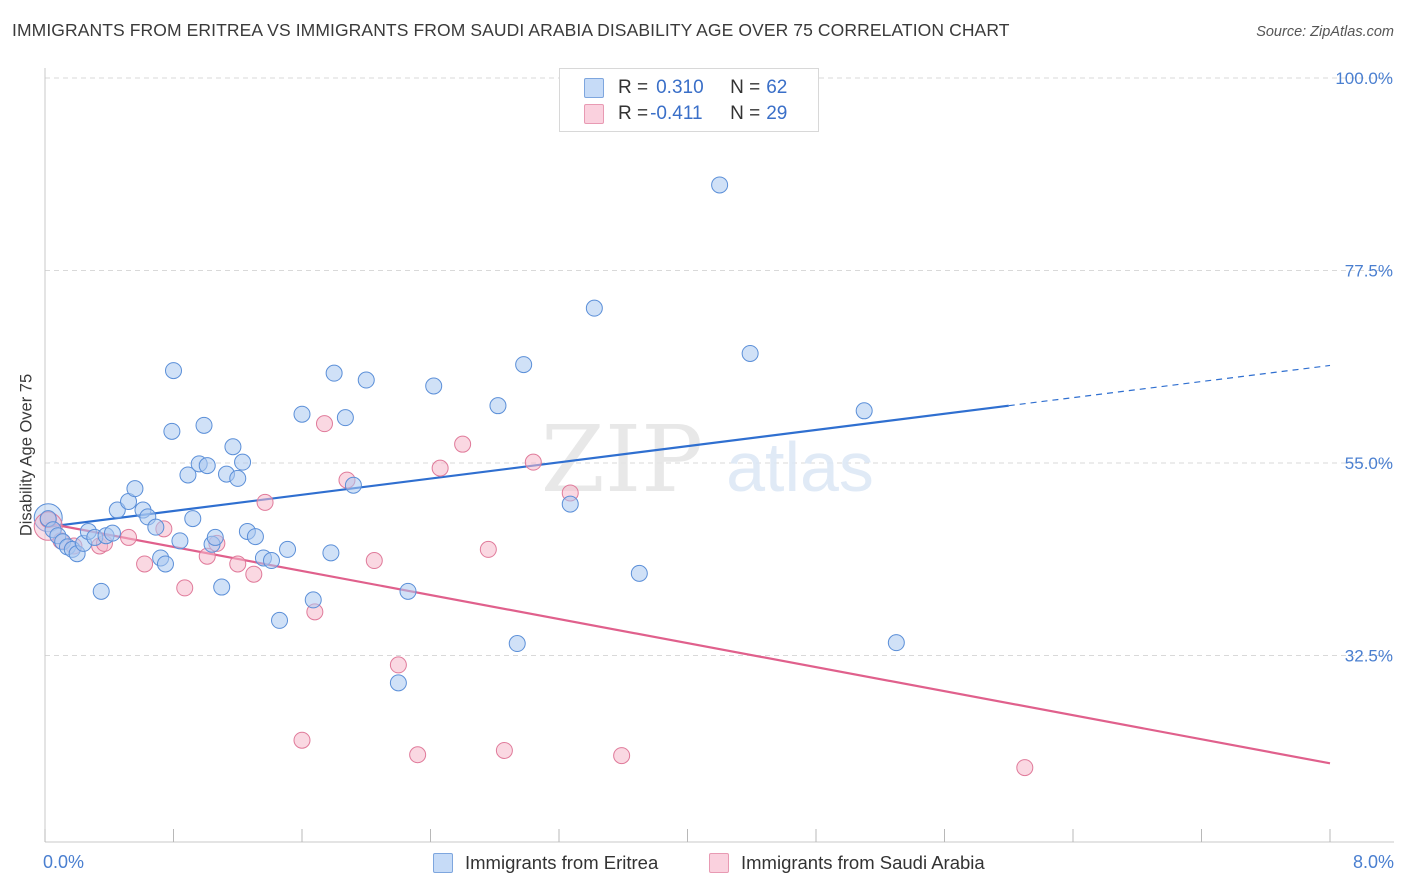  What do you see at coordinates (680, 87) in the screenshot?
I see `legend-r-value: 0.310` at bounding box center [680, 87].